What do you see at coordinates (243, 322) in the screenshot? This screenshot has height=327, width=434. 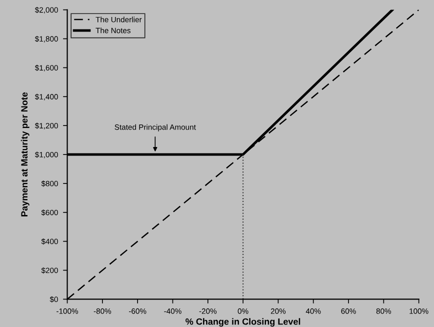 I see `x-axis-title: % Change in Closing Level` at bounding box center [243, 322].